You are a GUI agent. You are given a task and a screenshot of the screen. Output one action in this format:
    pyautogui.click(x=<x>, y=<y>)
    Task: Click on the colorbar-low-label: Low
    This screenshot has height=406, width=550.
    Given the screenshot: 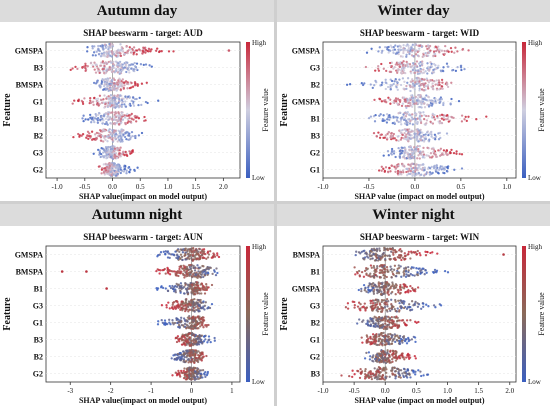 What is the action you would take?
    pyautogui.click(x=535, y=178)
    